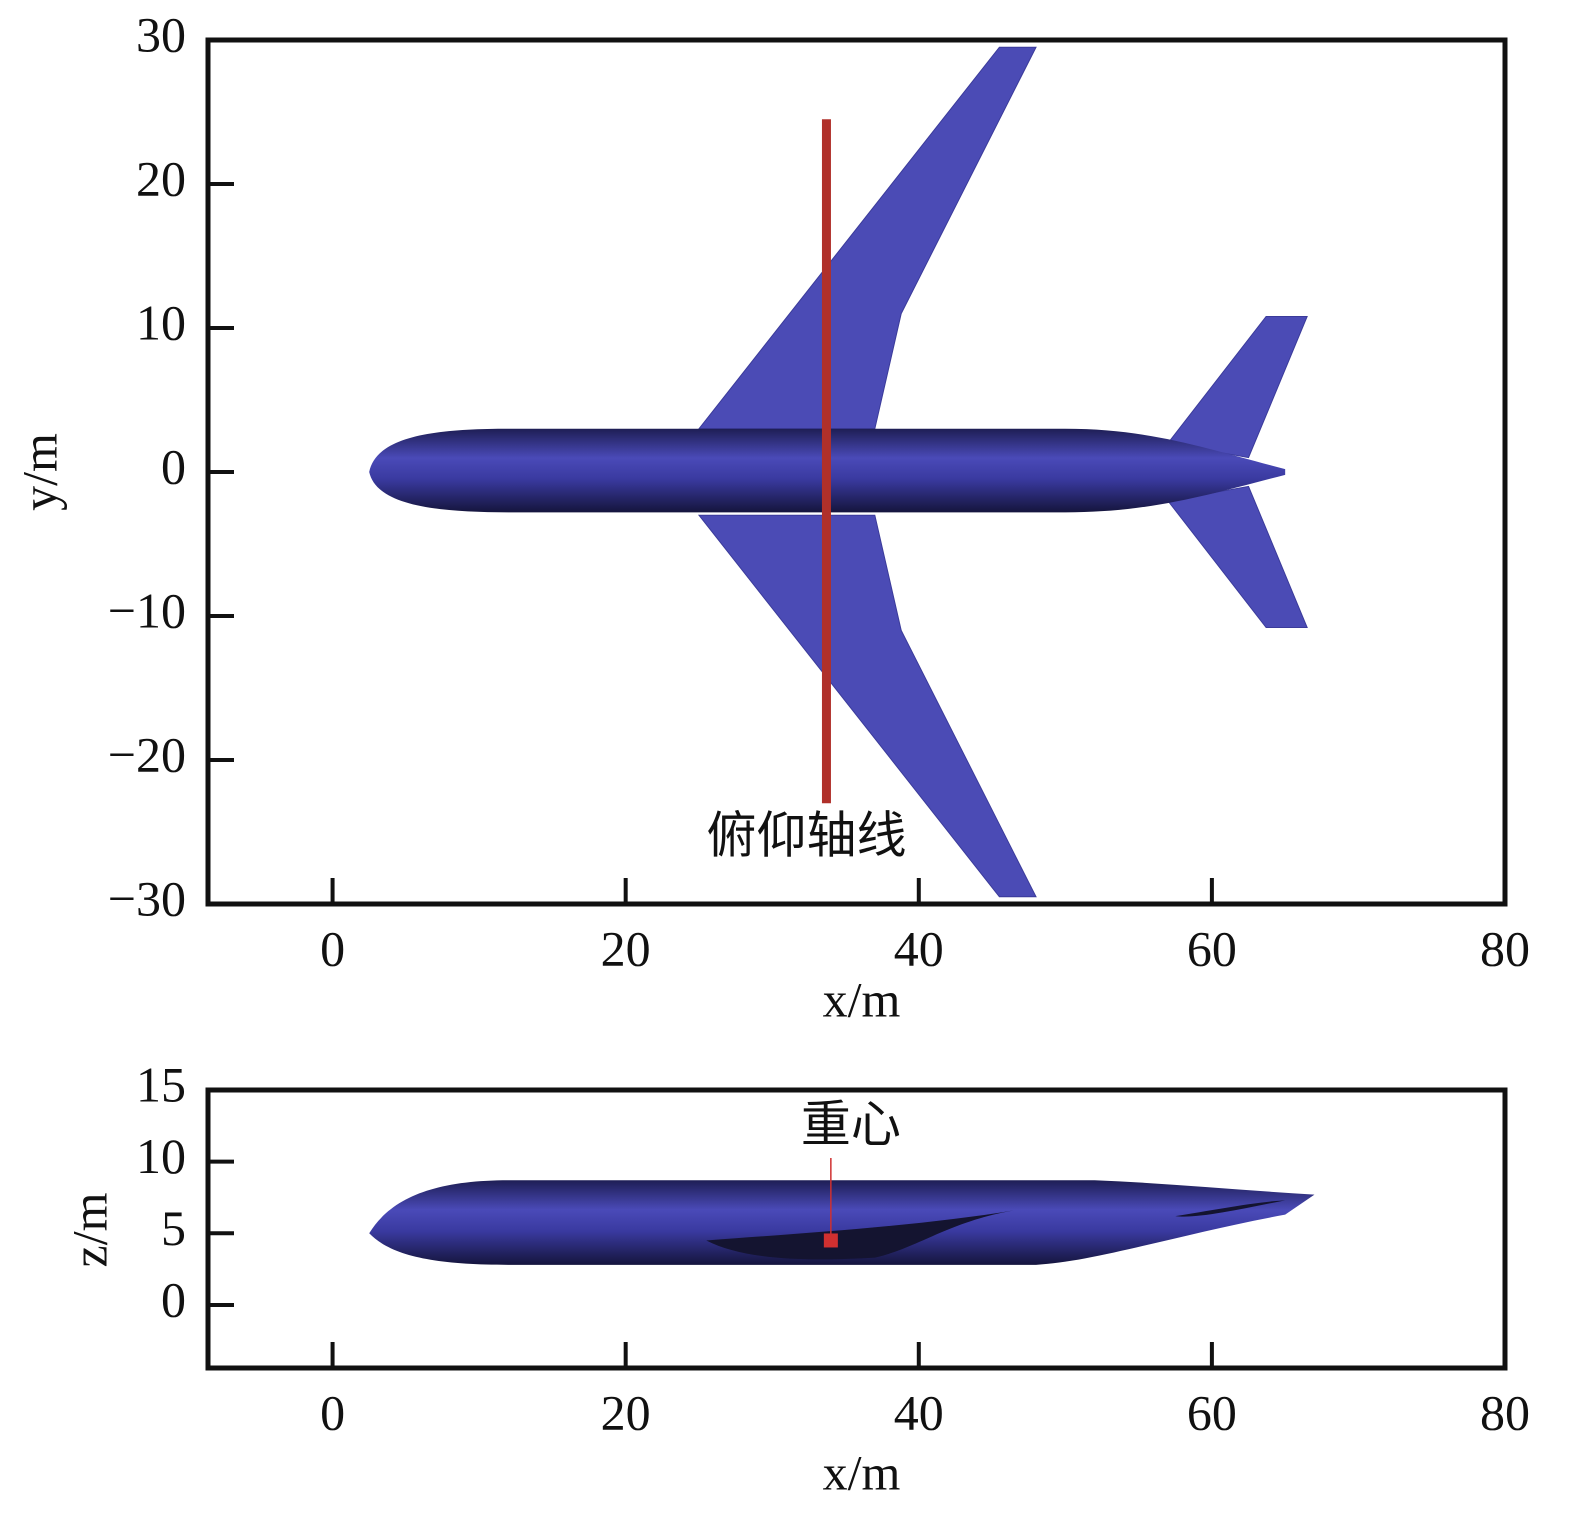  I want to click on annotation: 俯仰轴线, so click(806, 836).